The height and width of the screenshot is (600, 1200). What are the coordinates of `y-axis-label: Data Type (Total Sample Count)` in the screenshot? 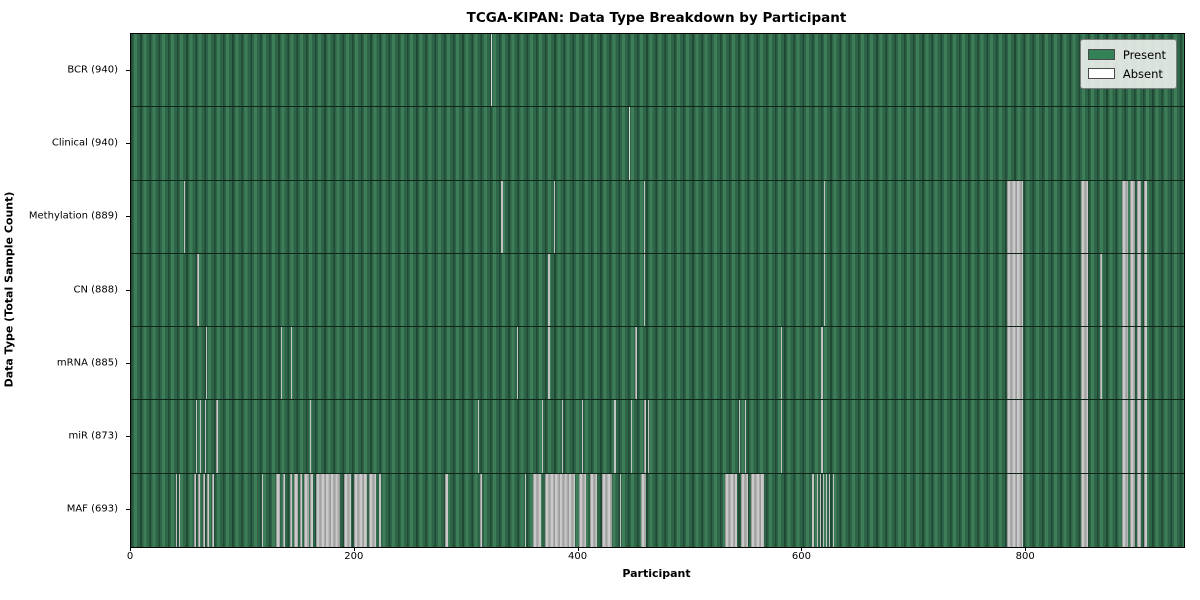 It's located at (9, 289).